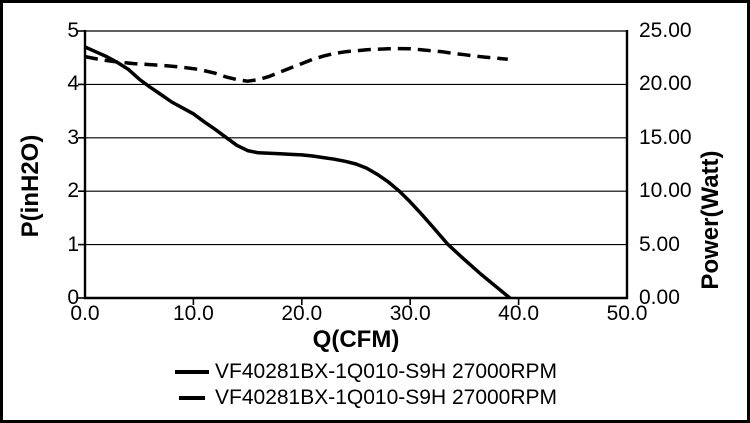  What do you see at coordinates (73, 191) in the screenshot?
I see `ytick-left-label-2: 2` at bounding box center [73, 191].